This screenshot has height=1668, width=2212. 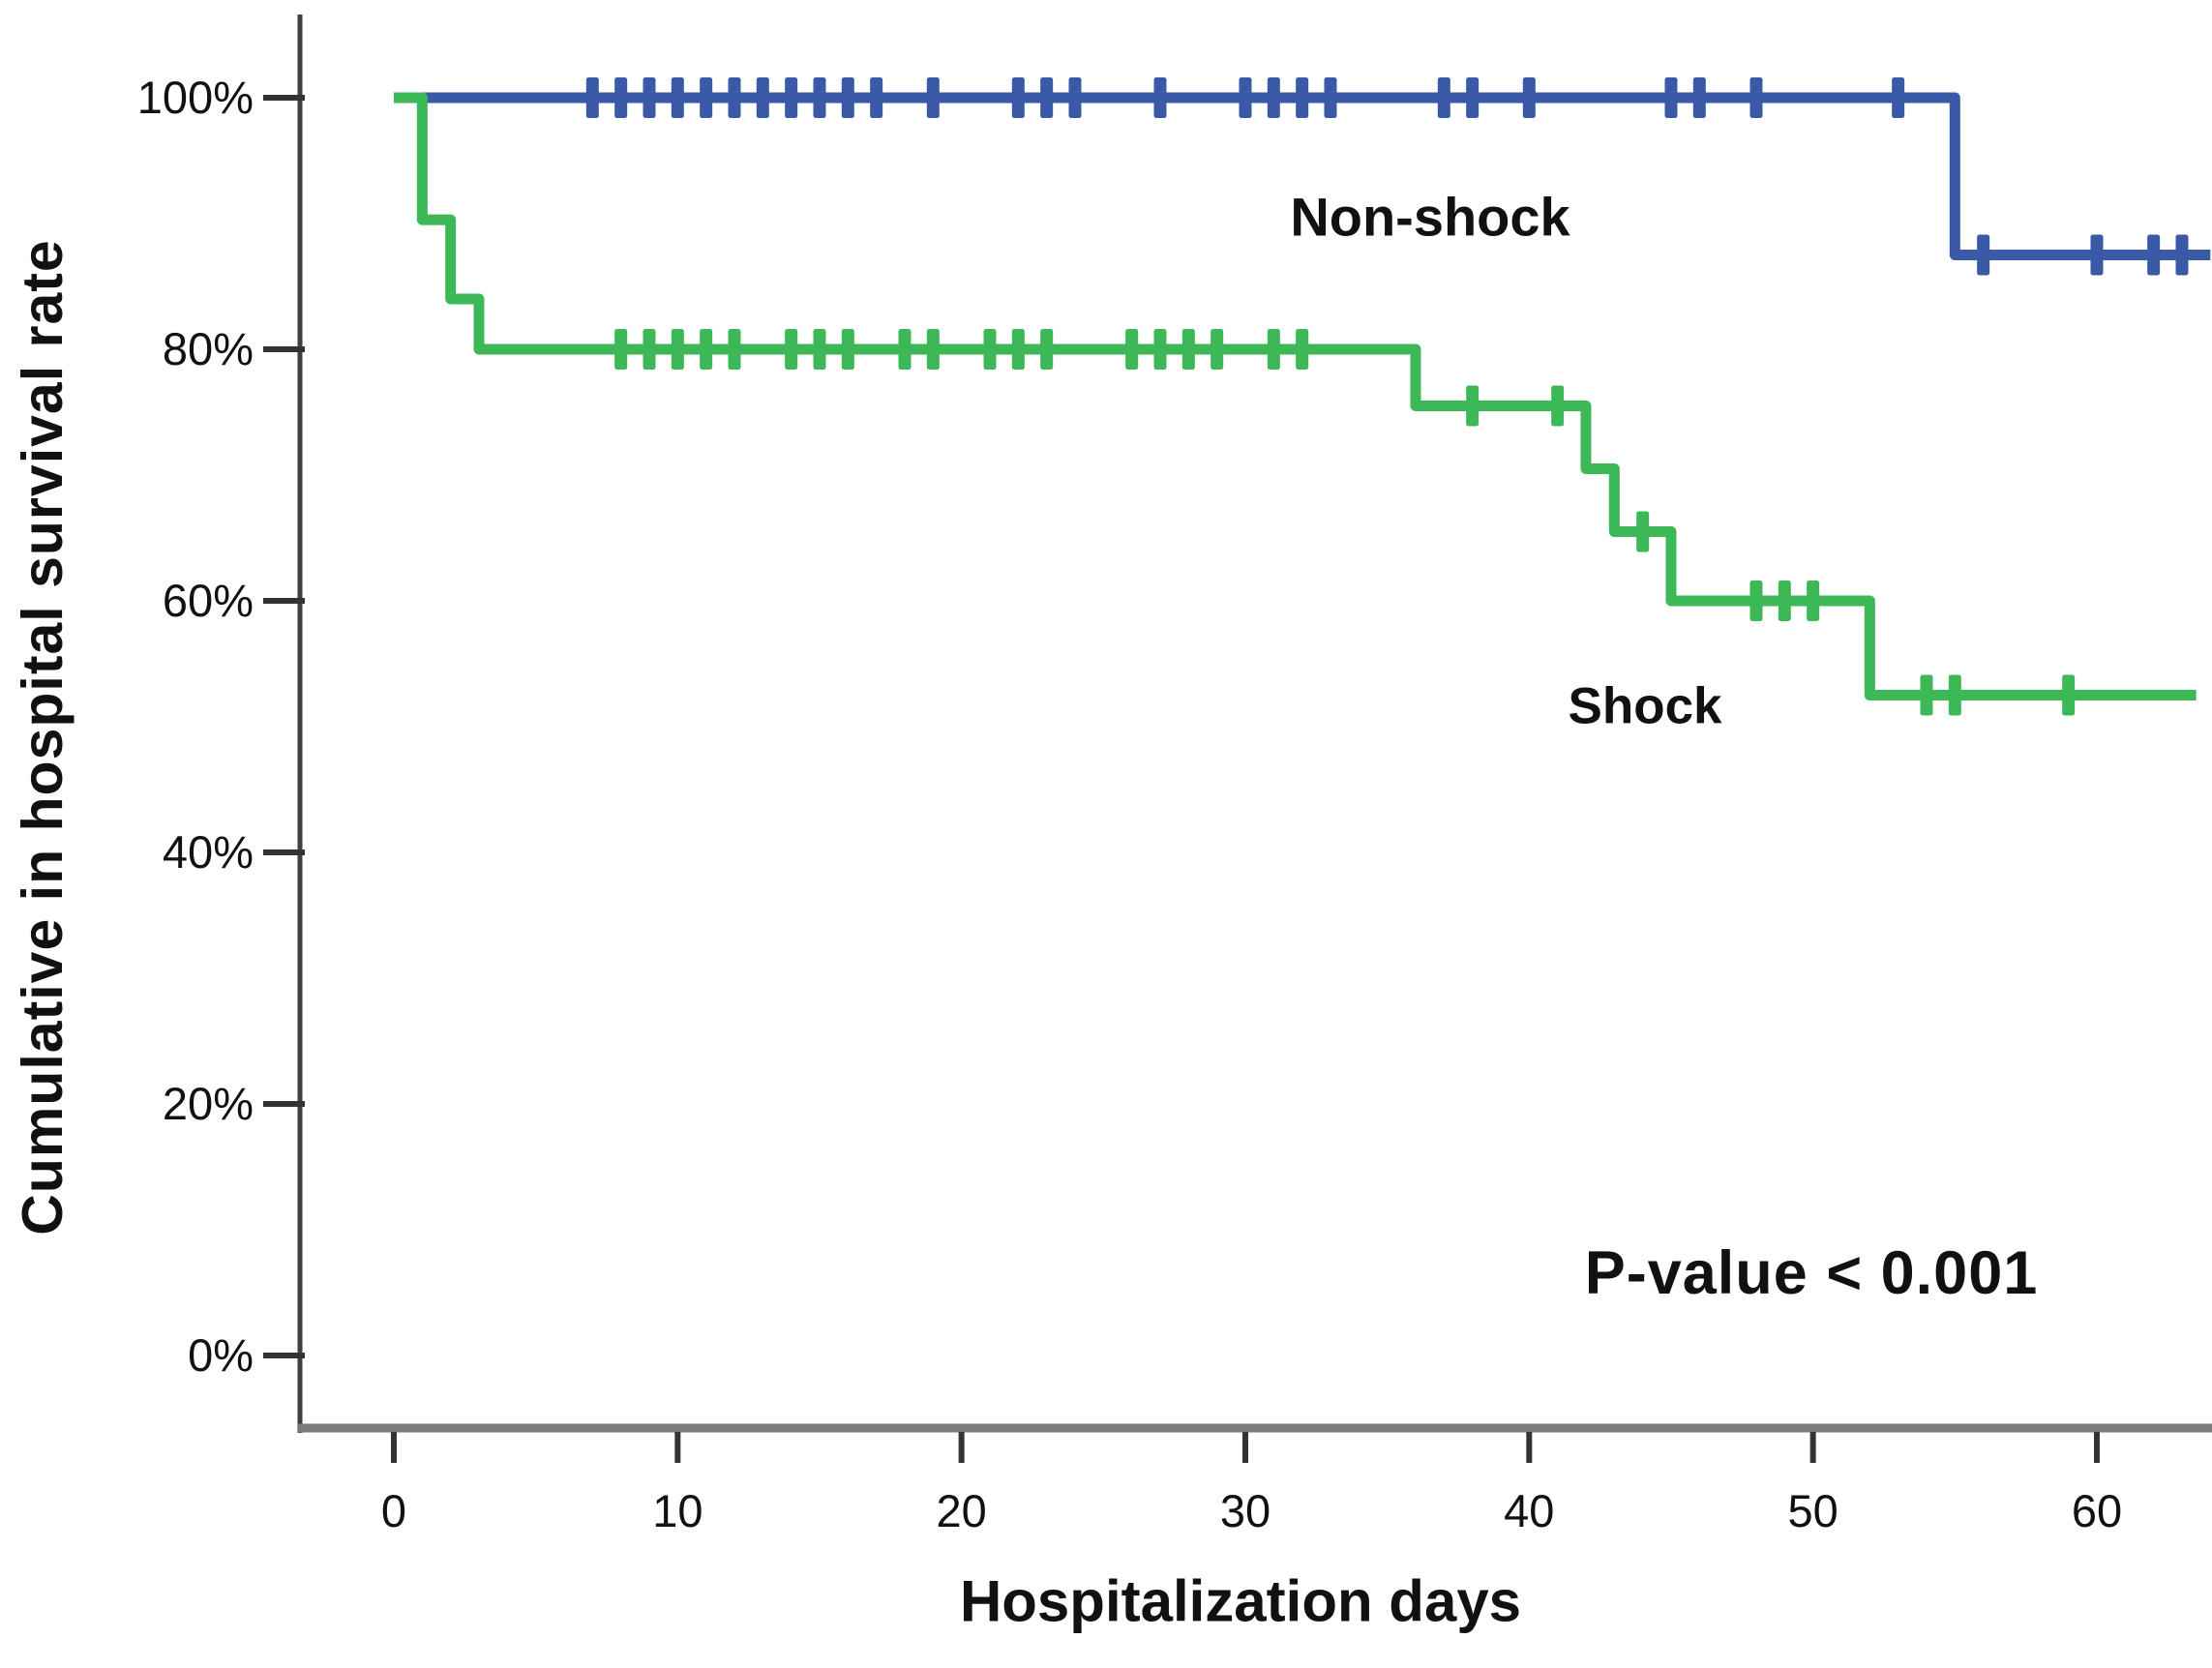 What do you see at coordinates (221, 1355) in the screenshot?
I see `y-tick-label: 0%` at bounding box center [221, 1355].